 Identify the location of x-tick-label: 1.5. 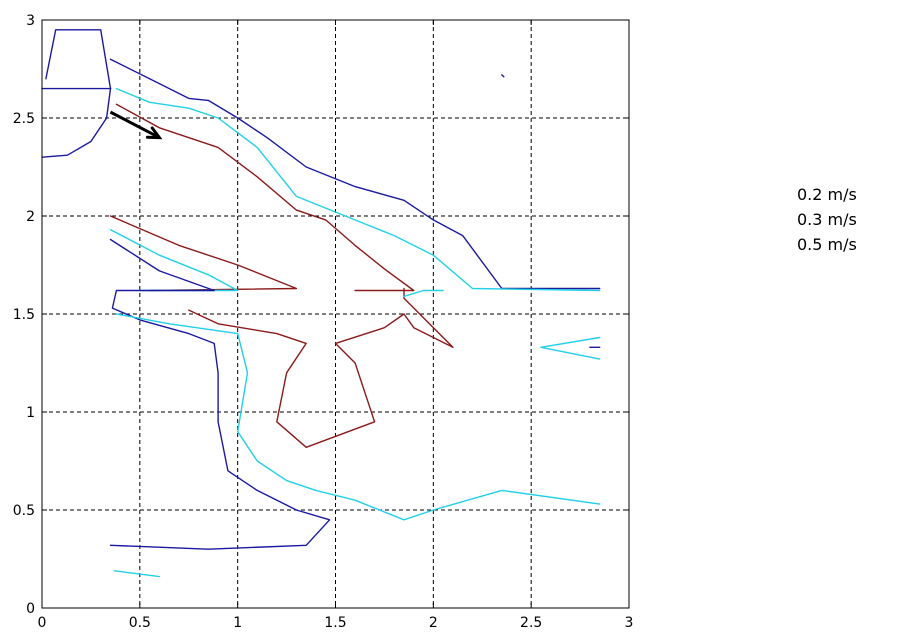
(335, 623).